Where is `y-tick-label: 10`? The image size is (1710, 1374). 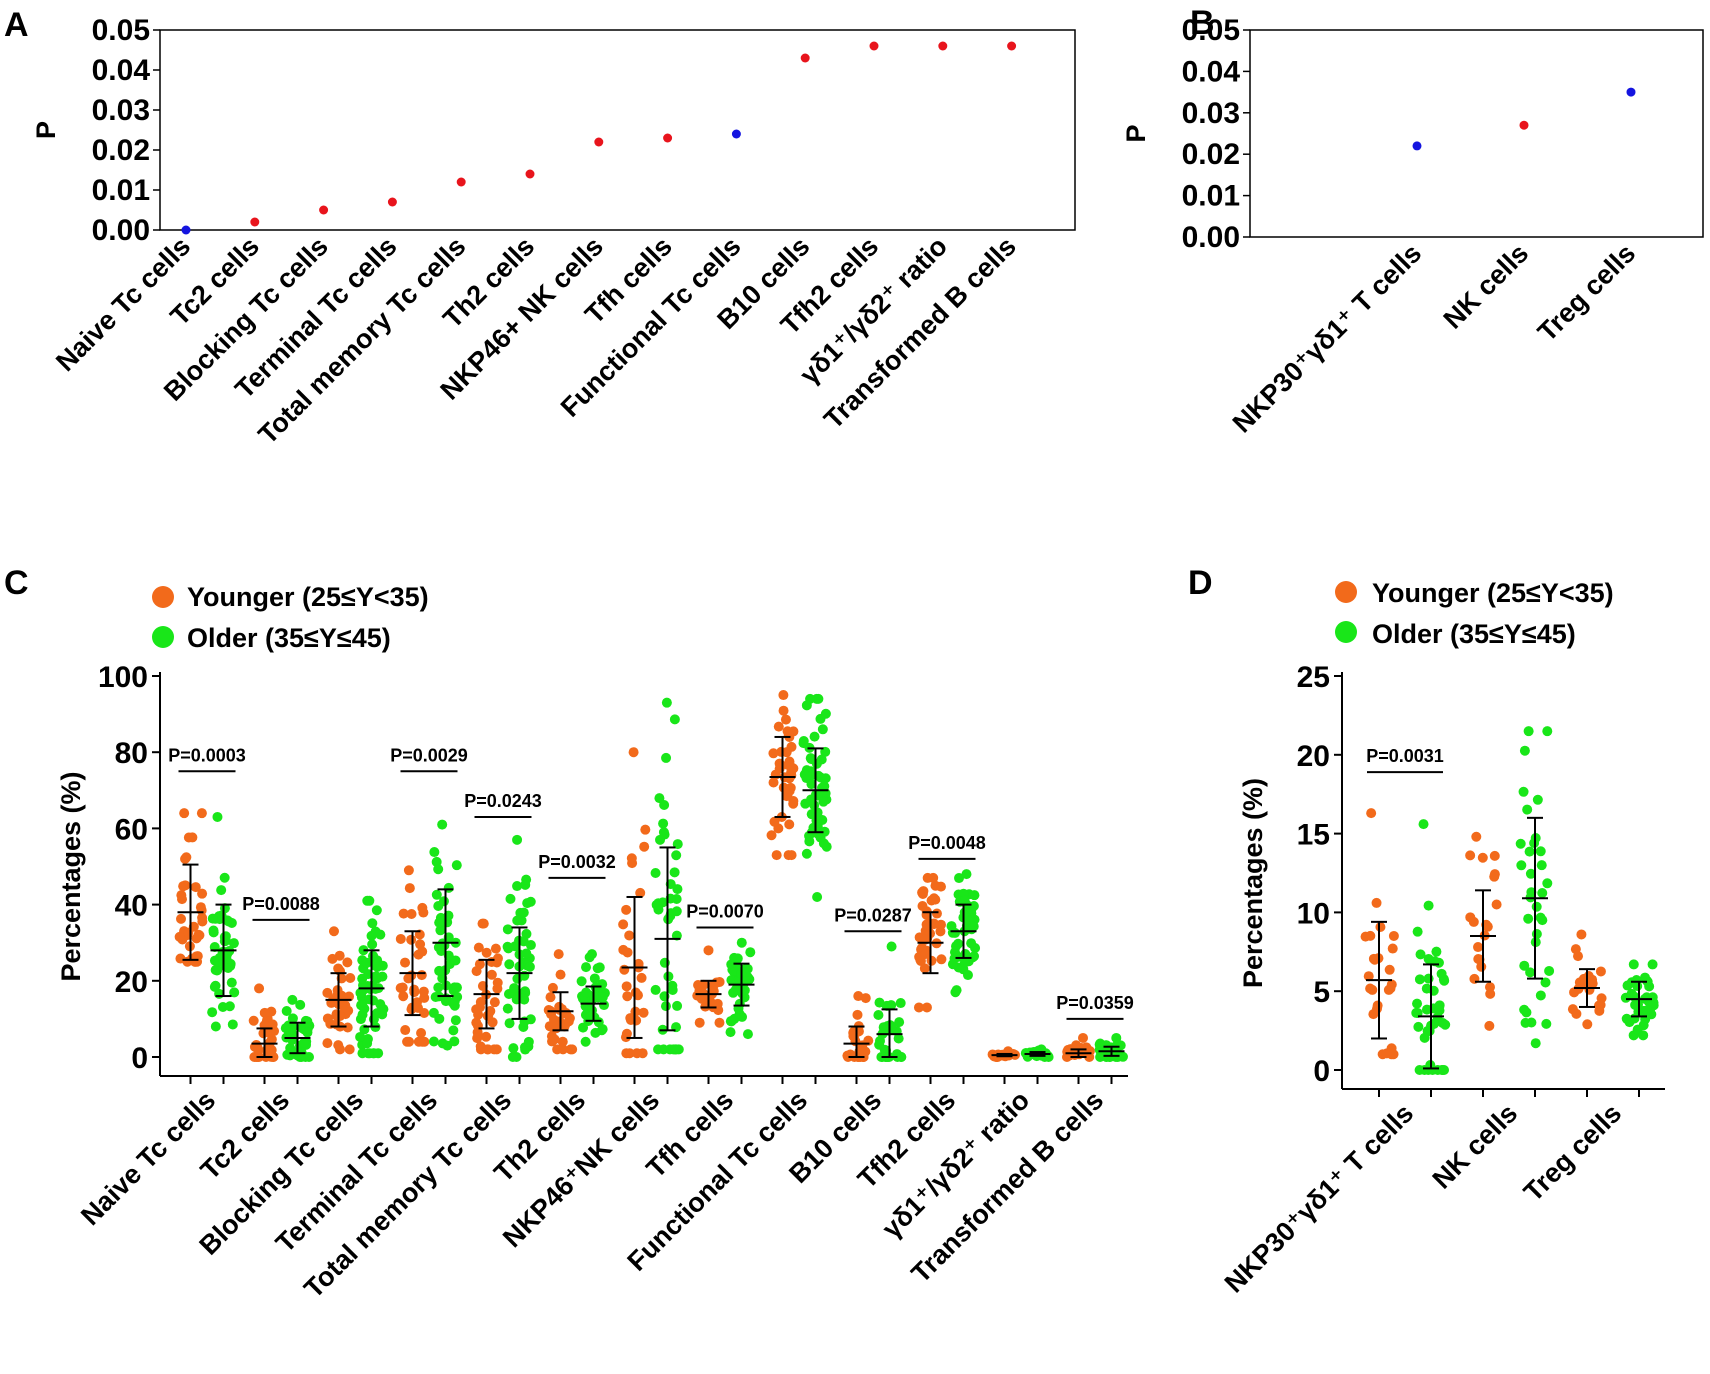 y-tick-label: 10 is located at coordinates (1313, 913).